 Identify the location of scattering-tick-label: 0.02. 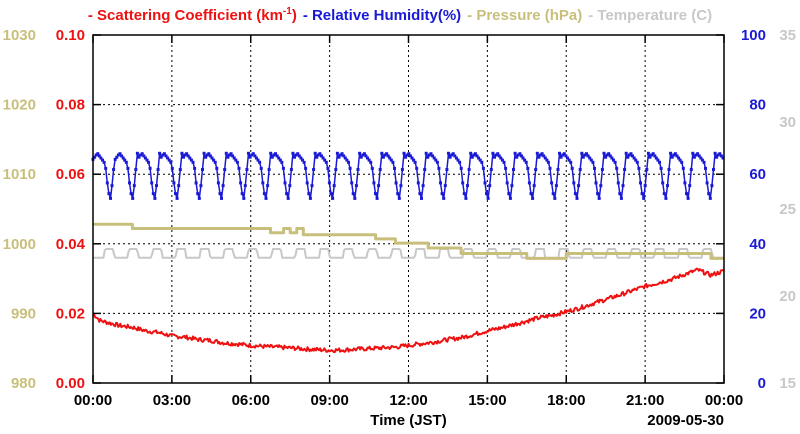
(70, 313).